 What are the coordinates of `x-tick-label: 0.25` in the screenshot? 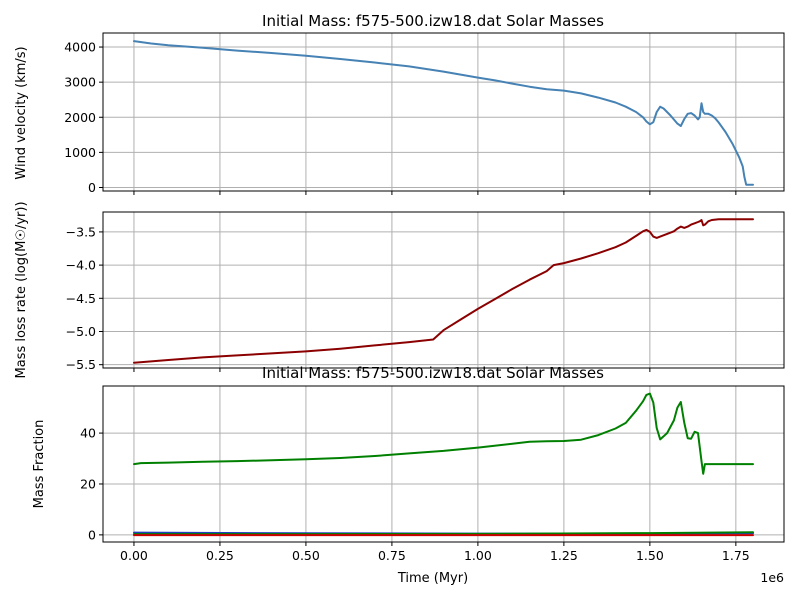 It's located at (220, 555).